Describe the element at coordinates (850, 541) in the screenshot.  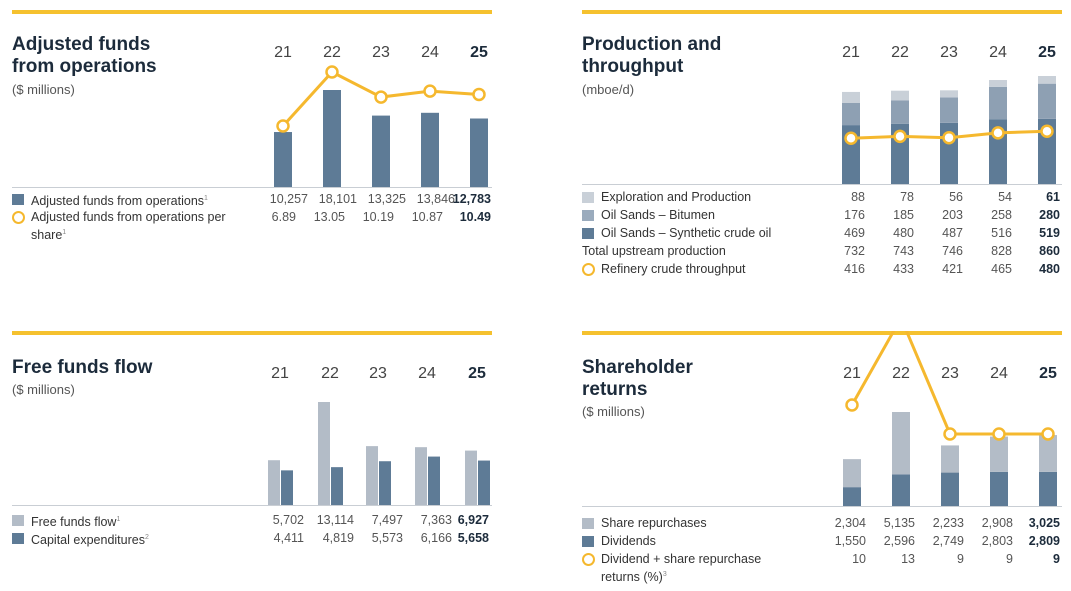
I see `value-cell: 1,550` at that location.